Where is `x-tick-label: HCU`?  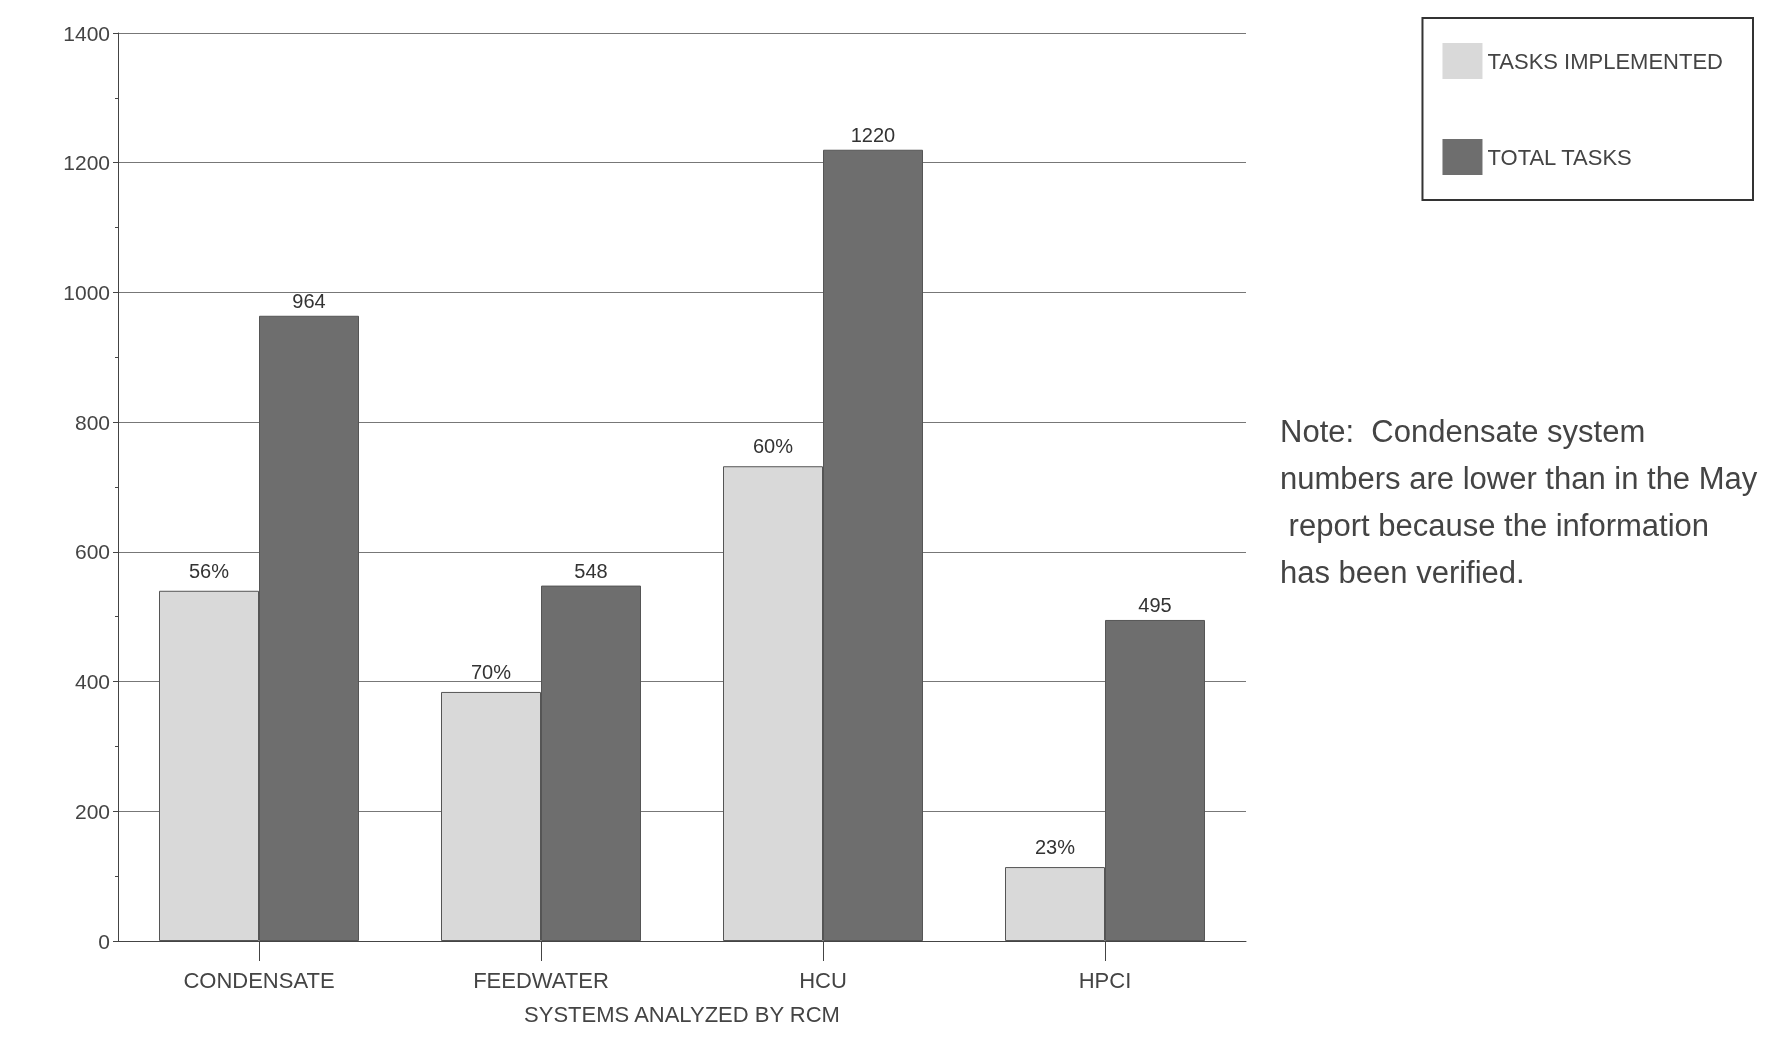 x-tick-label: HCU is located at coordinates (823, 980).